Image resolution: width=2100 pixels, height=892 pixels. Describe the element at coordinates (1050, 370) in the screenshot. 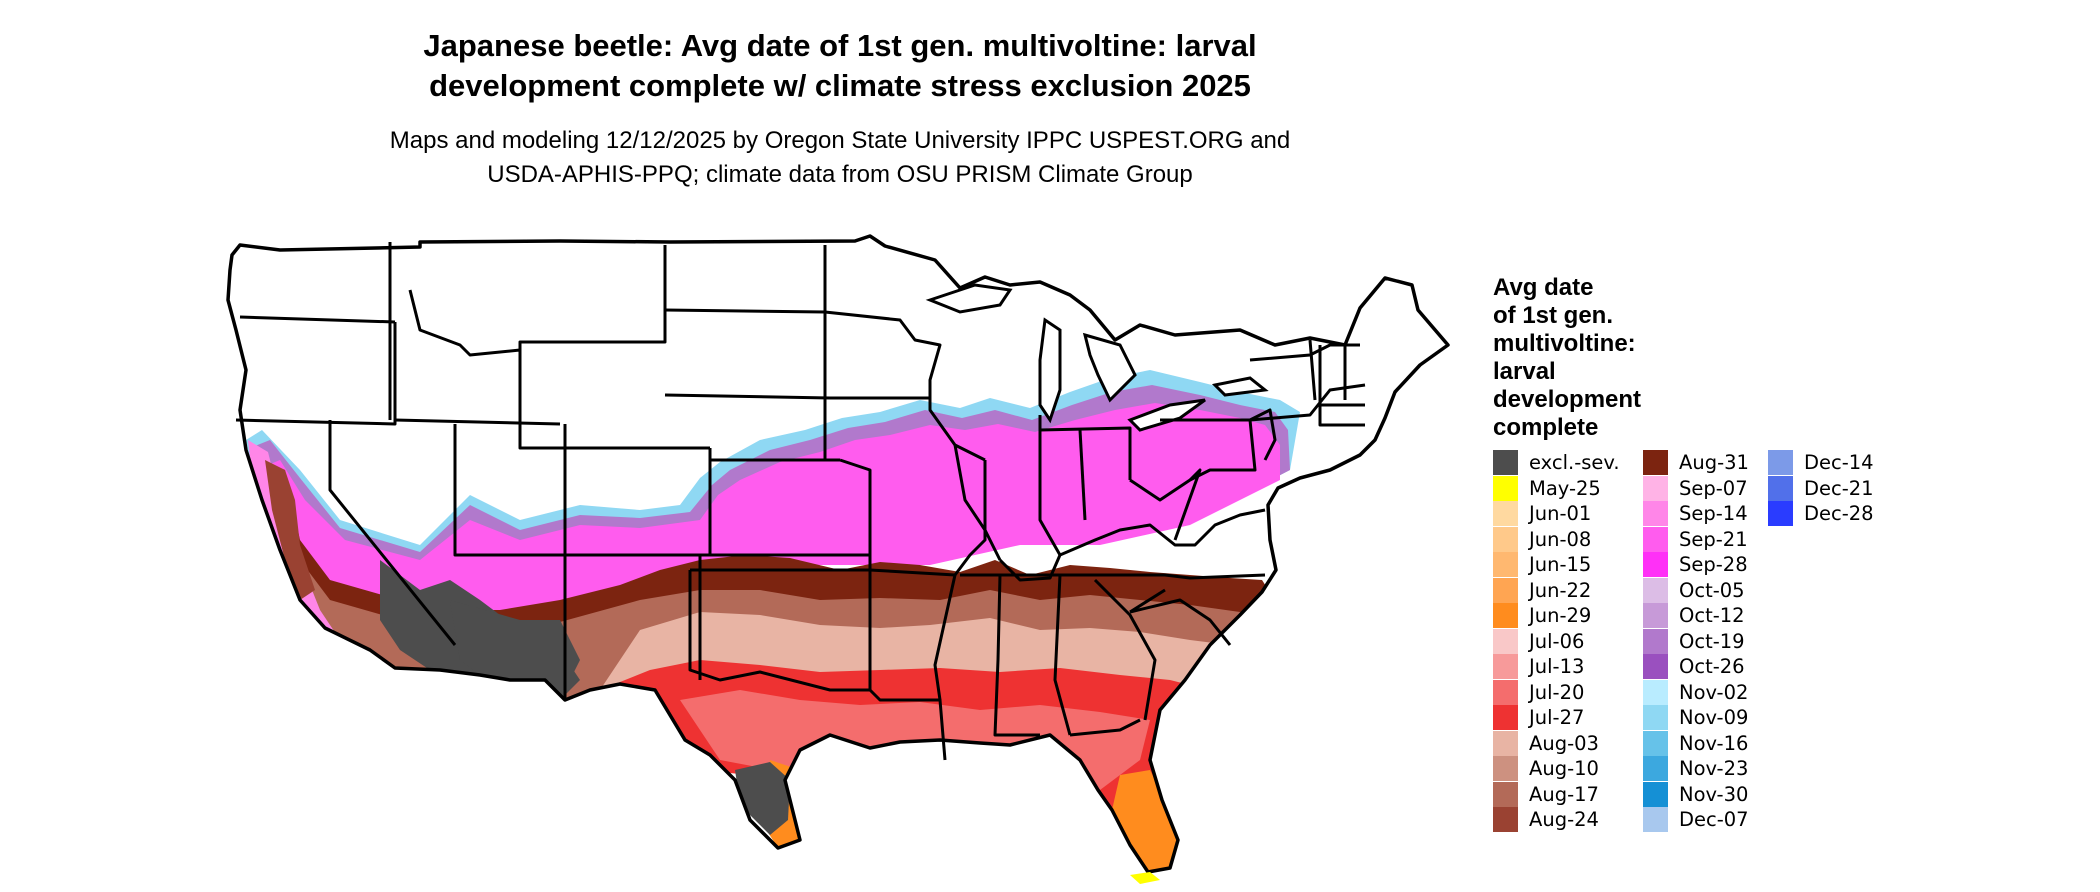

I see `lake-michigan` at that location.